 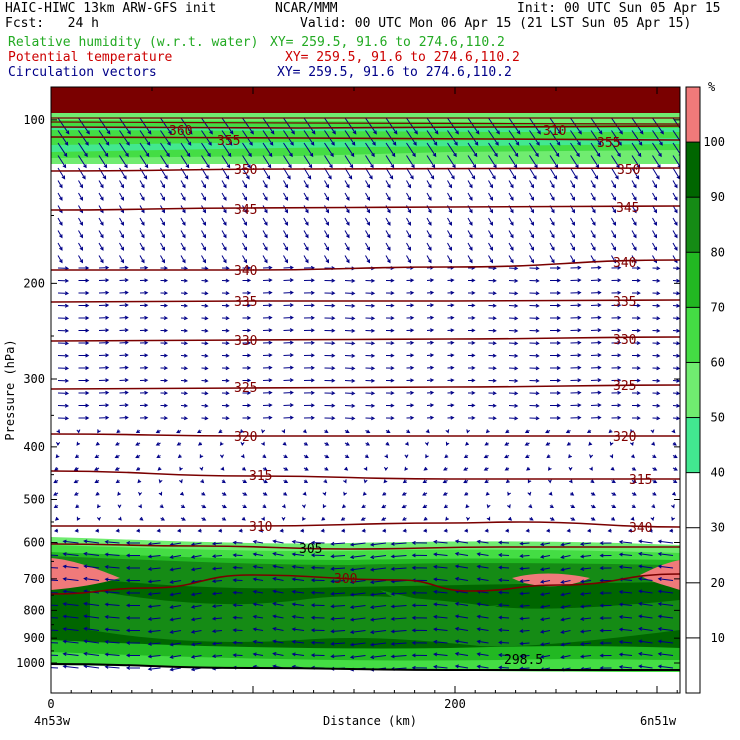 I want to click on legend-vectors-xy: XY= 259.5, 91.6 to 274.6,110.2, so click(x=394, y=72).